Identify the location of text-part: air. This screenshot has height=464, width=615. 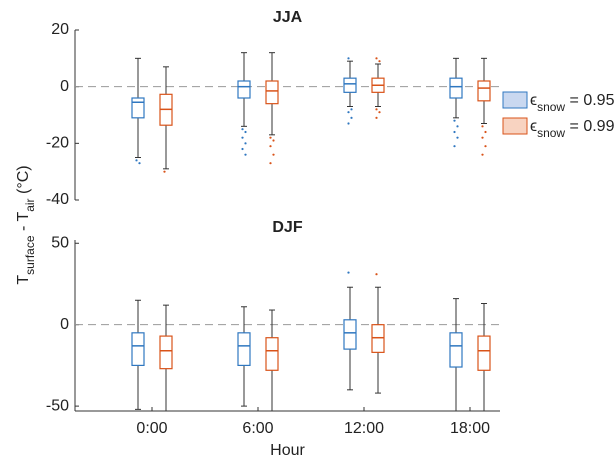
(30, 204).